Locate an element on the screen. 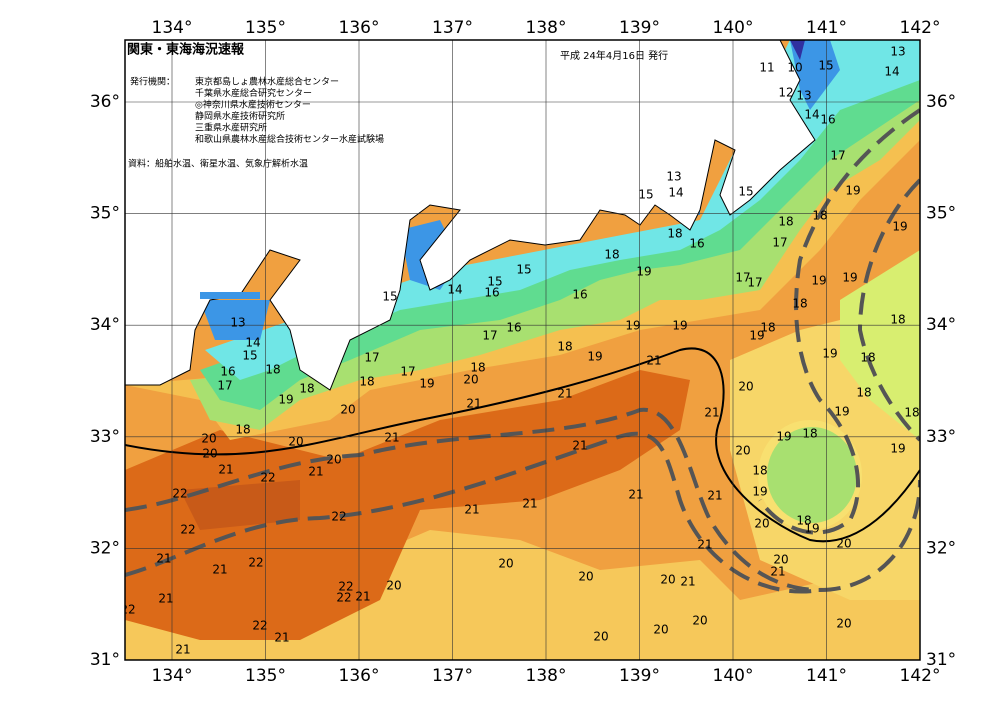 The width and height of the screenshot is (1002, 709). lat-label-left: 36° is located at coordinates (105, 102).